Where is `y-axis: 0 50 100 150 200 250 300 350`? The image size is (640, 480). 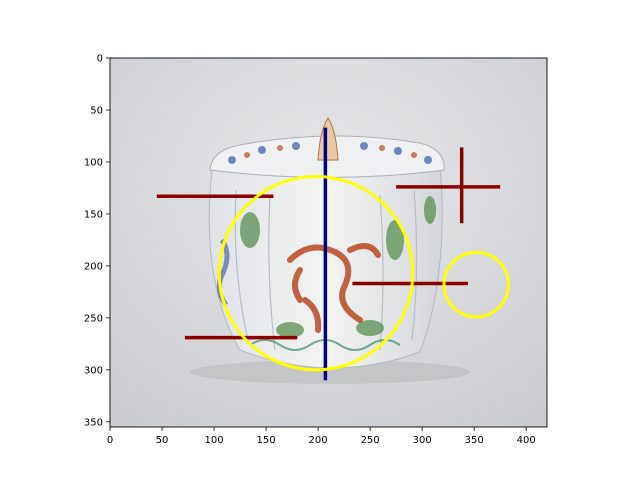 y-axis: 0 50 100 150 200 250 300 350 is located at coordinates (97, 241).